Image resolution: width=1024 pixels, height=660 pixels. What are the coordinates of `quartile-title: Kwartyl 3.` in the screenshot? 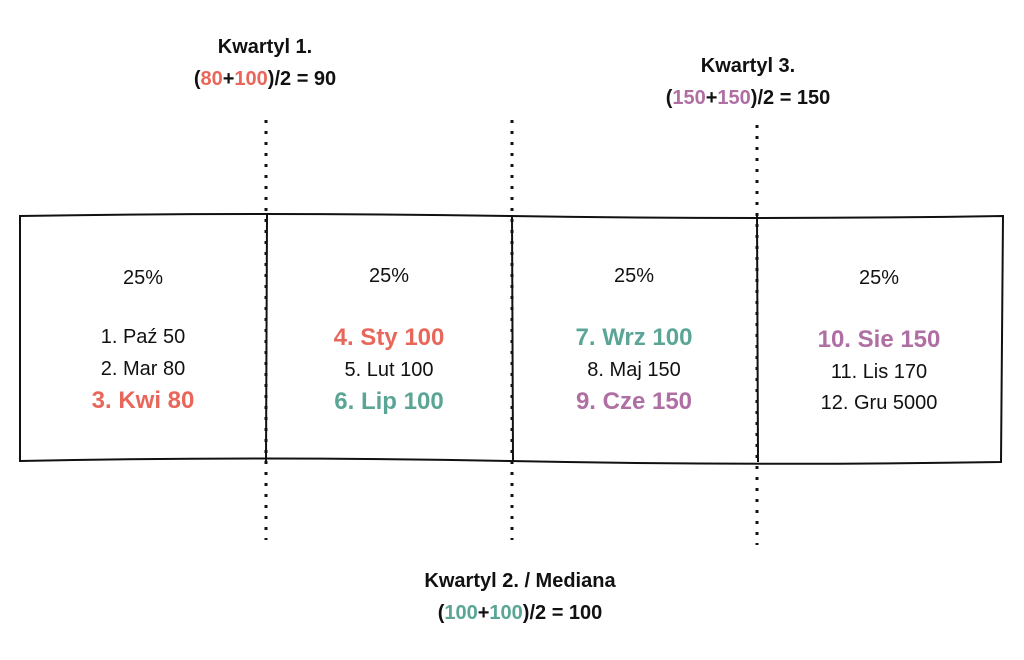 It's located at (748, 66).